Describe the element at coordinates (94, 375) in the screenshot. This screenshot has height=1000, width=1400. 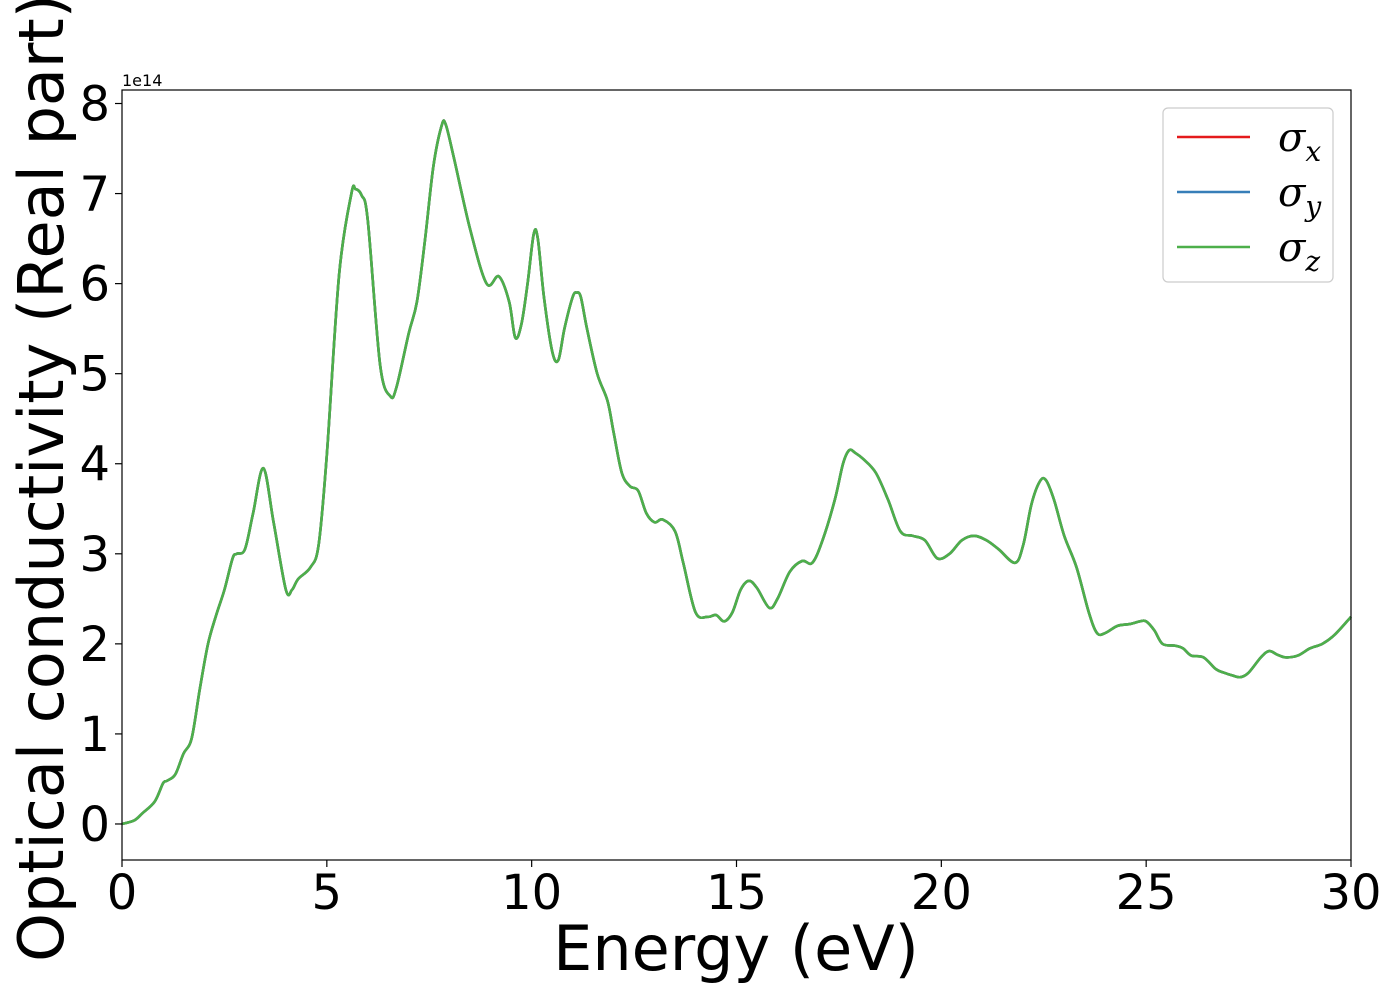
I see `y-tick-label: 5` at that location.